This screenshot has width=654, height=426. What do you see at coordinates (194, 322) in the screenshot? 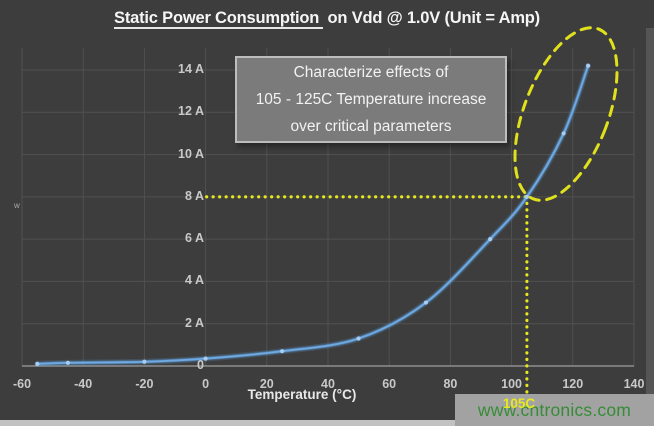
I see `y-tick-label: 2 A` at bounding box center [194, 322].